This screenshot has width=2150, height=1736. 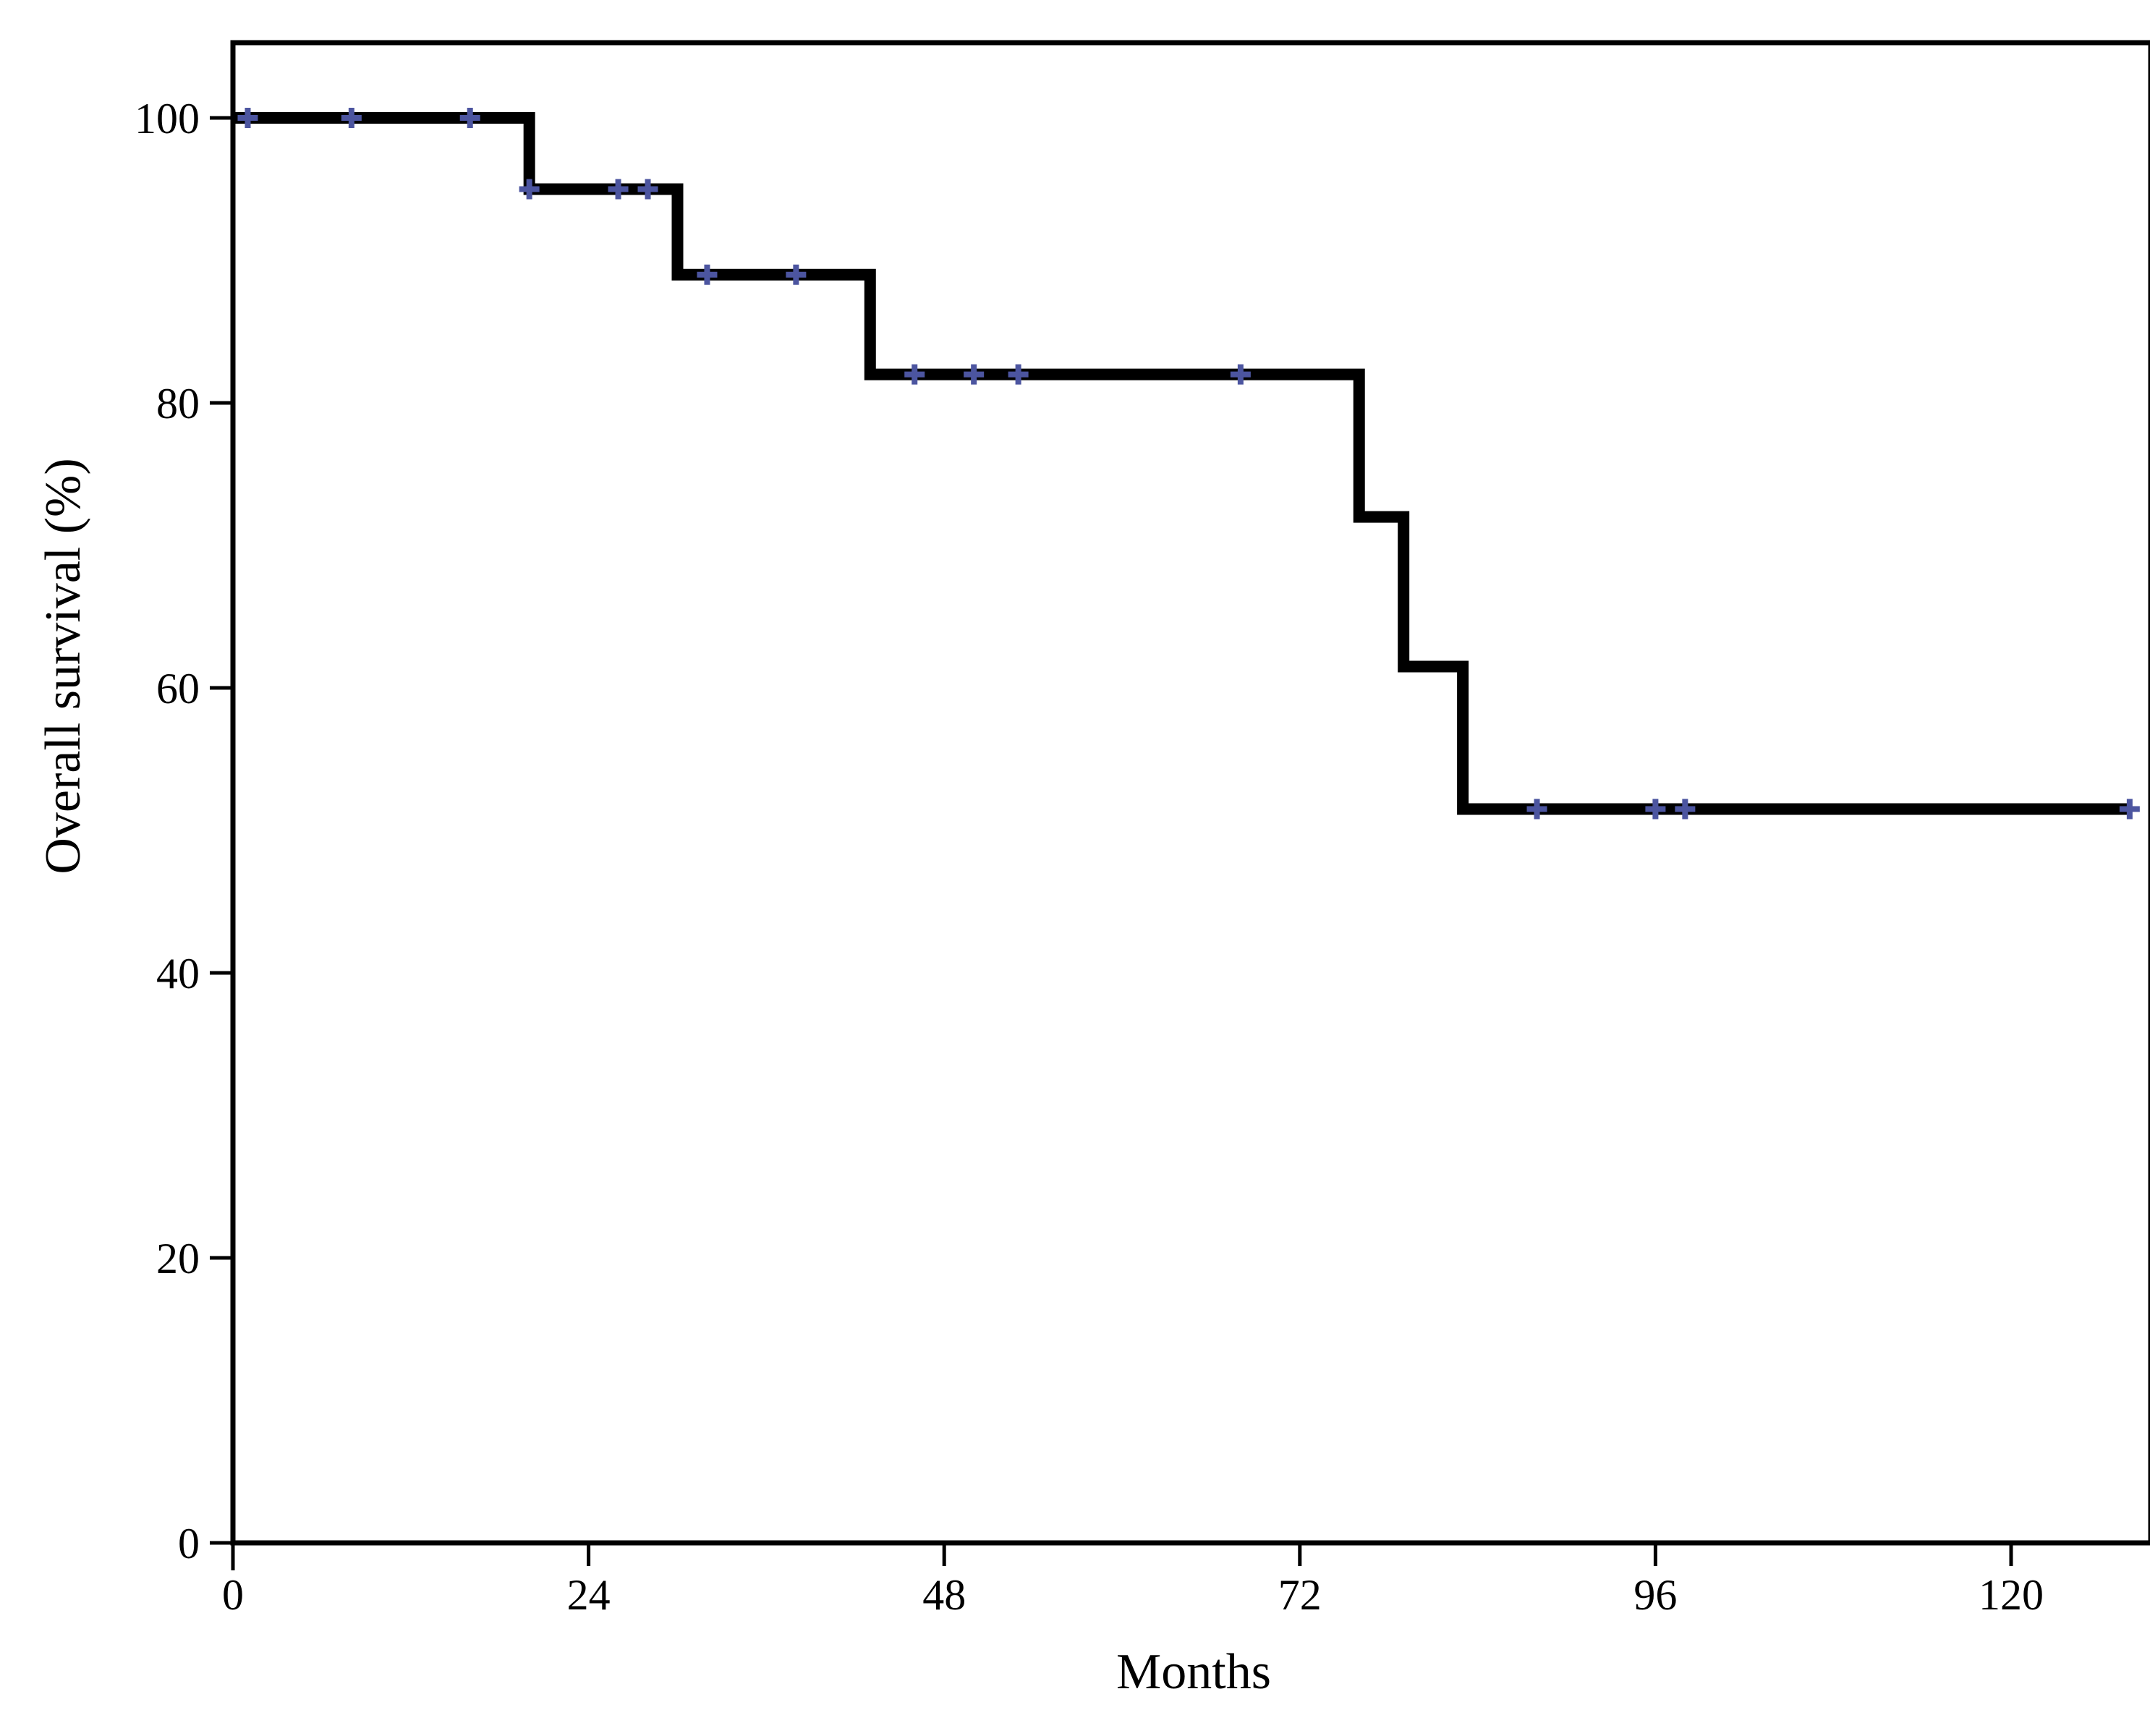 What do you see at coordinates (589, 1595) in the screenshot?
I see `x-tick-label: 24` at bounding box center [589, 1595].